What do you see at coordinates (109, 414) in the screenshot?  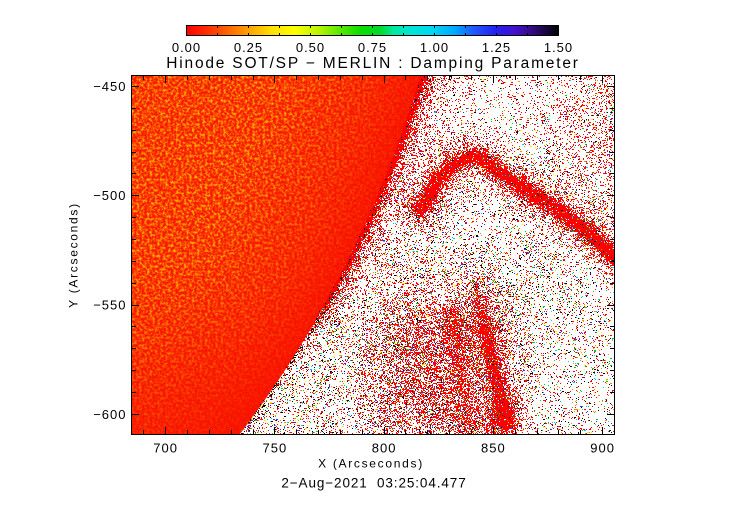 I see `svg-text: −600` at bounding box center [109, 414].